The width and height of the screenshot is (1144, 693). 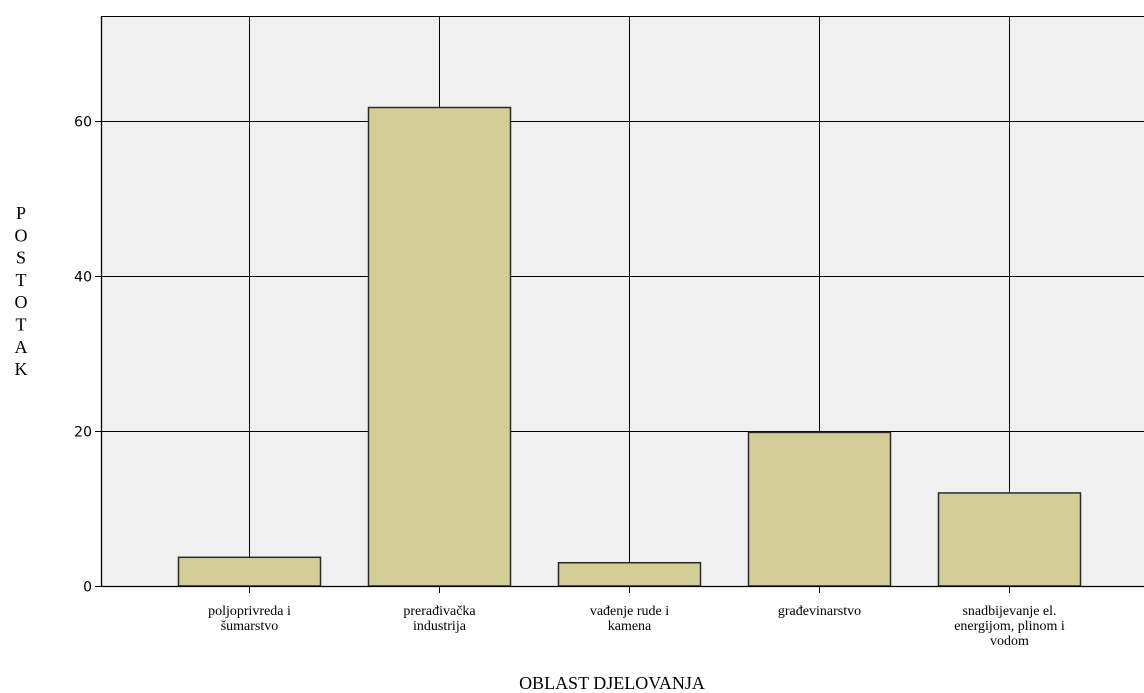 I want to click on y-axis-title-letter: A, so click(x=21, y=347).